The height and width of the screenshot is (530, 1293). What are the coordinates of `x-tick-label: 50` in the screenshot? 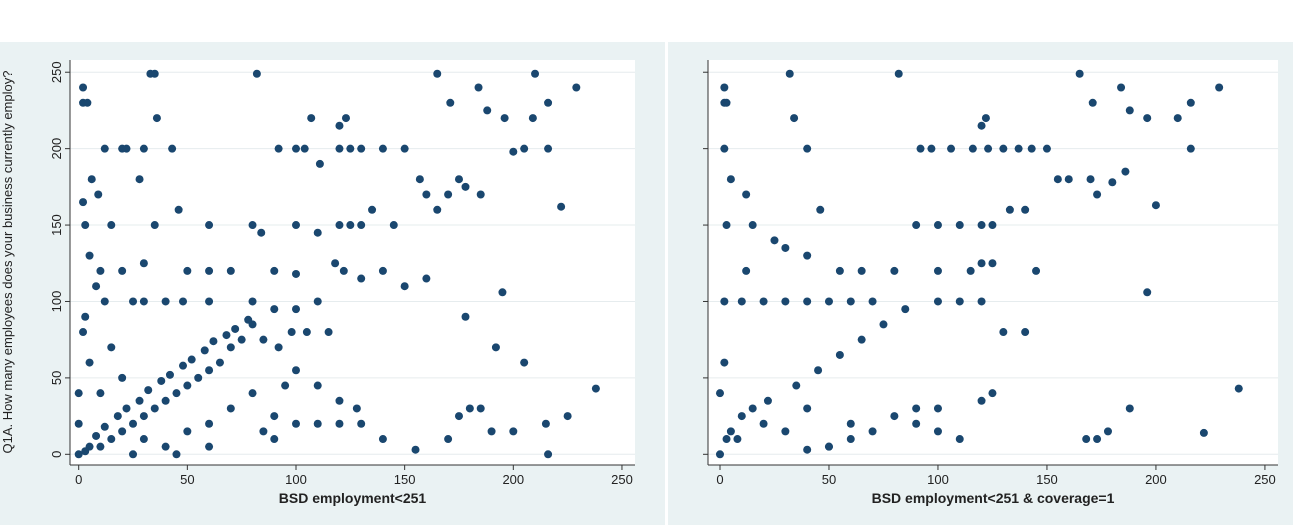 It's located at (829, 479).